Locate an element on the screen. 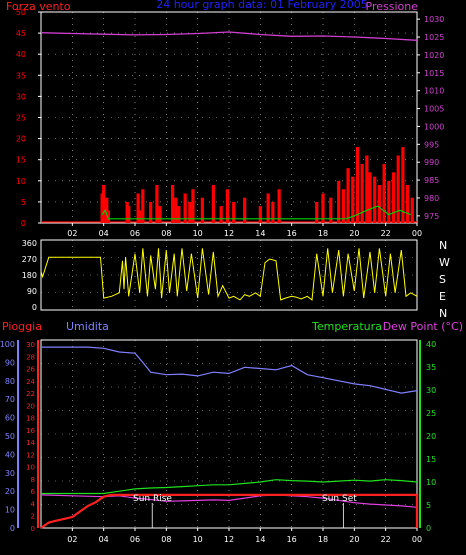 This screenshot has width=466, height=555. x-tick-label-bottom: 04 is located at coordinates (104, 539).